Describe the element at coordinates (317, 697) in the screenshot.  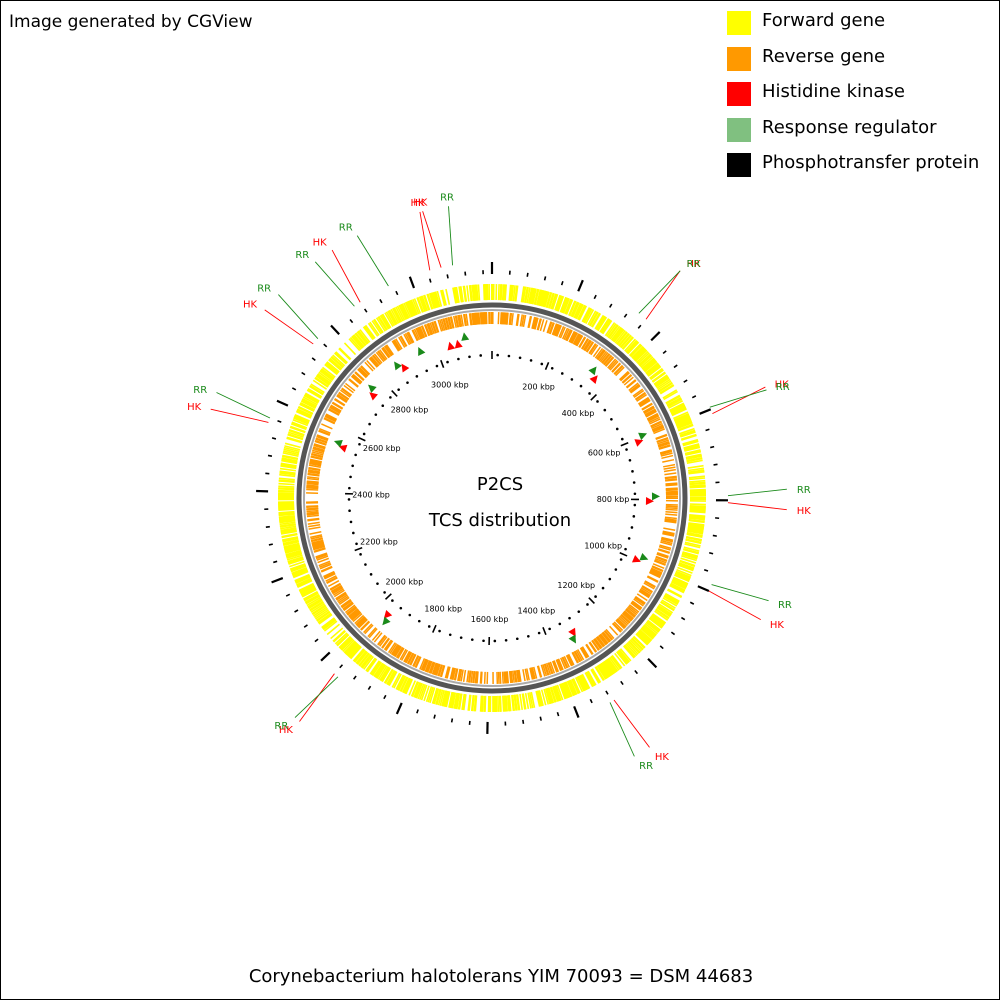
I see `feature-leader-line` at that location.